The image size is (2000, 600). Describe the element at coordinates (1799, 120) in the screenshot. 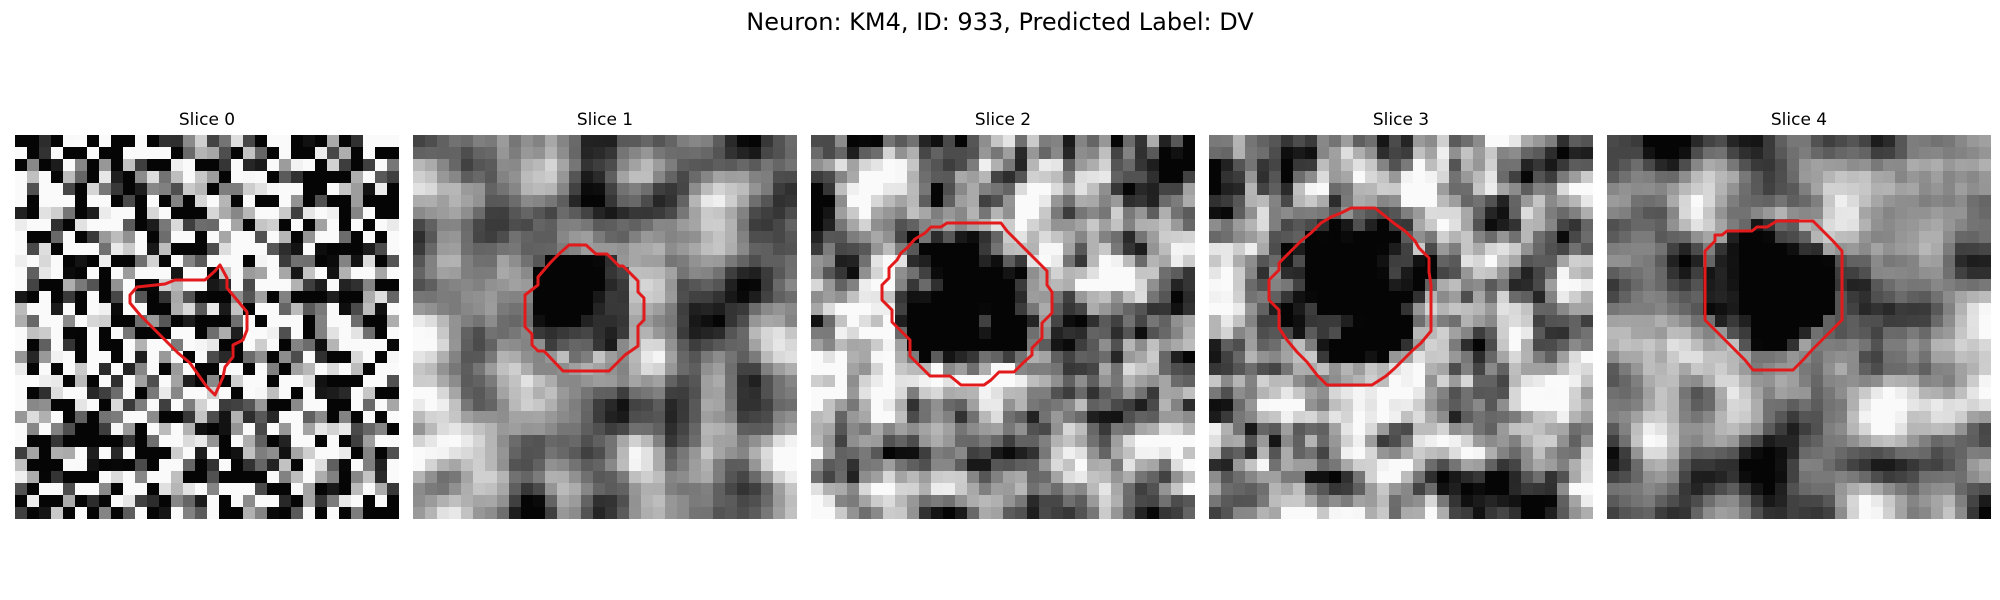

I see `slice-title: Slice 4` at that location.